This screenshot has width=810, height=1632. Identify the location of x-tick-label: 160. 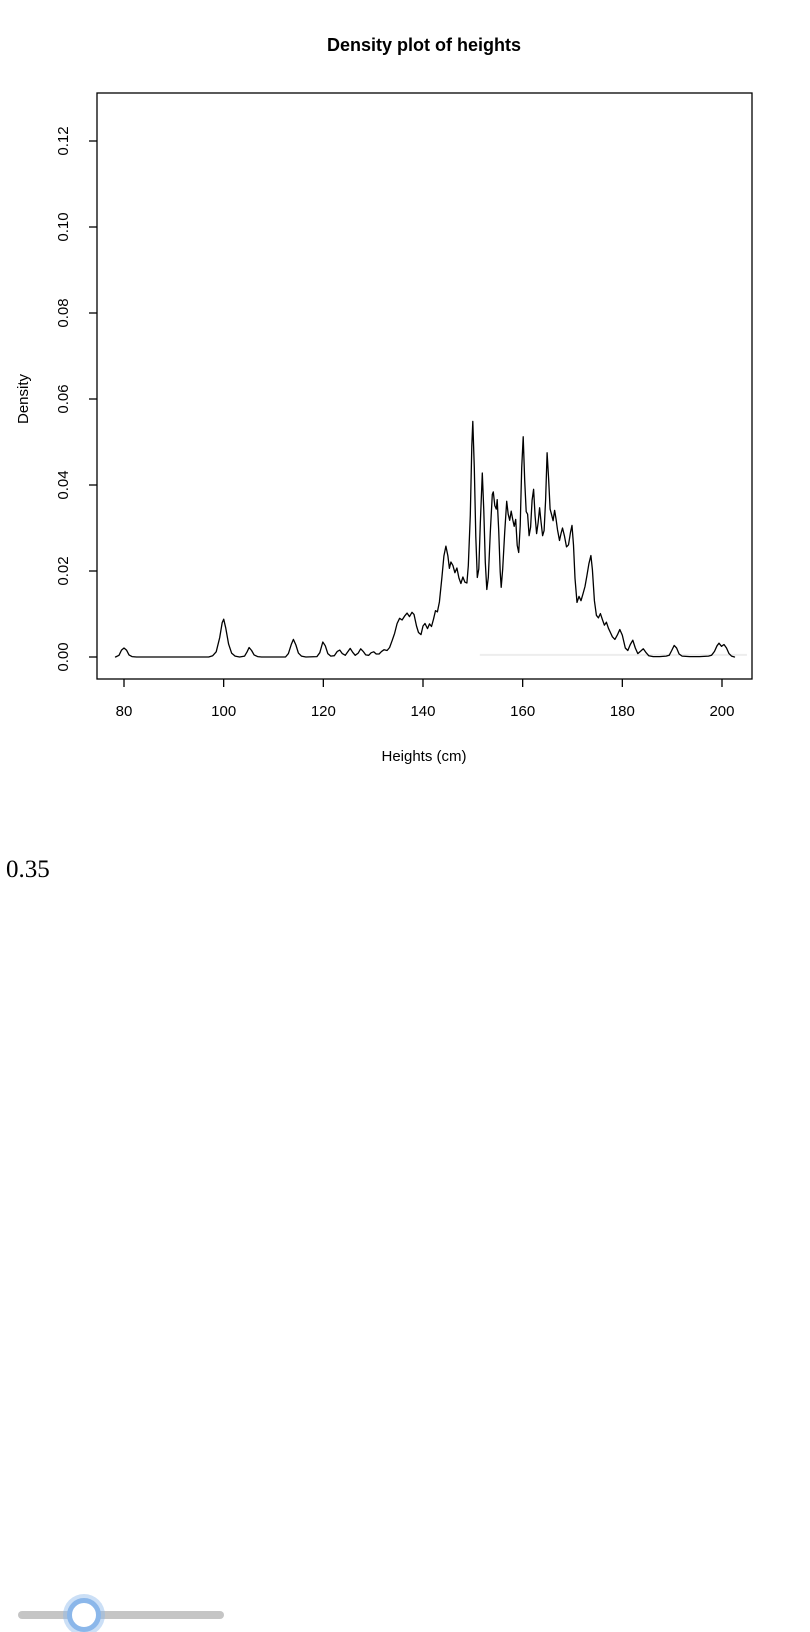
(522, 711).